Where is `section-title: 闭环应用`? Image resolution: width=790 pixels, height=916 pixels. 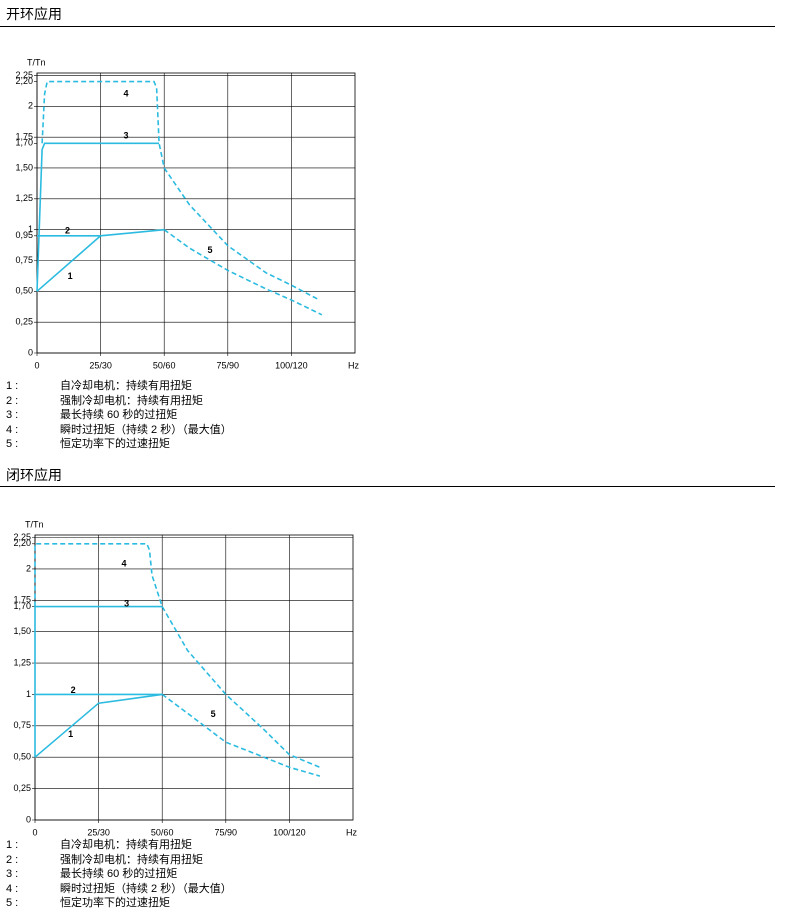
section-title: 闭环应用 is located at coordinates (34, 475).